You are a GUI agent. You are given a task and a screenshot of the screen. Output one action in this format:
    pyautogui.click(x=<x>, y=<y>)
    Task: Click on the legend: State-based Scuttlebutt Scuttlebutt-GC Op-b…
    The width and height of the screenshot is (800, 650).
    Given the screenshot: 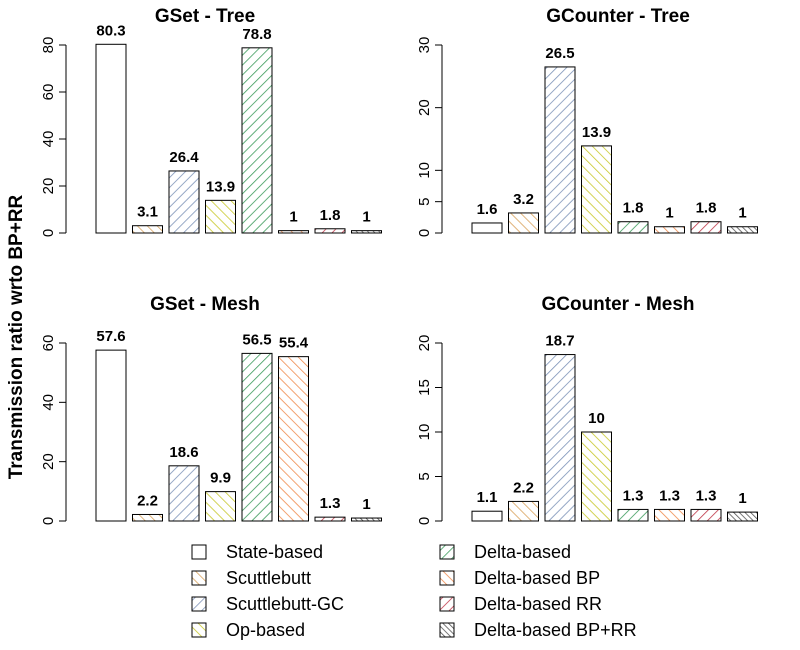 What is the action you would take?
    pyautogui.click(x=414, y=591)
    